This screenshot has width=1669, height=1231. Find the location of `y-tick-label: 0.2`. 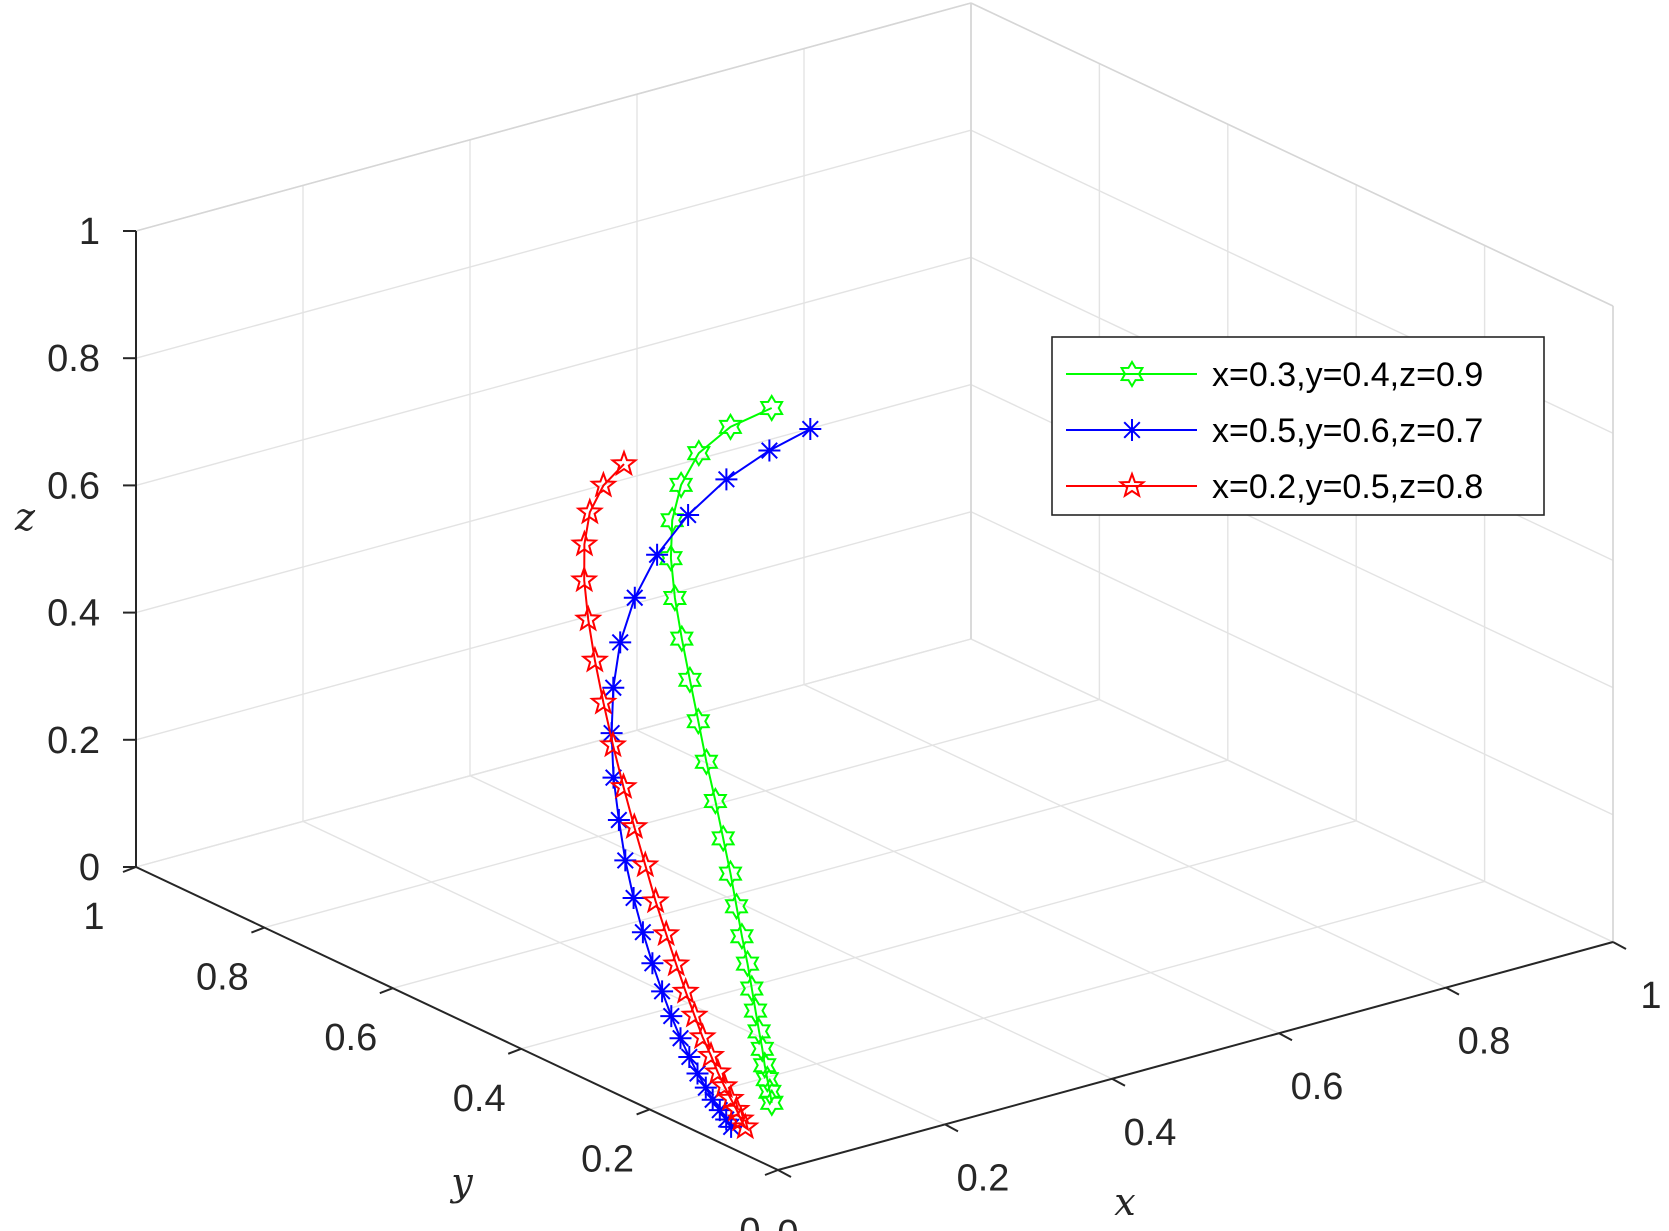

y-tick-label: 0.2 is located at coordinates (607, 1159).